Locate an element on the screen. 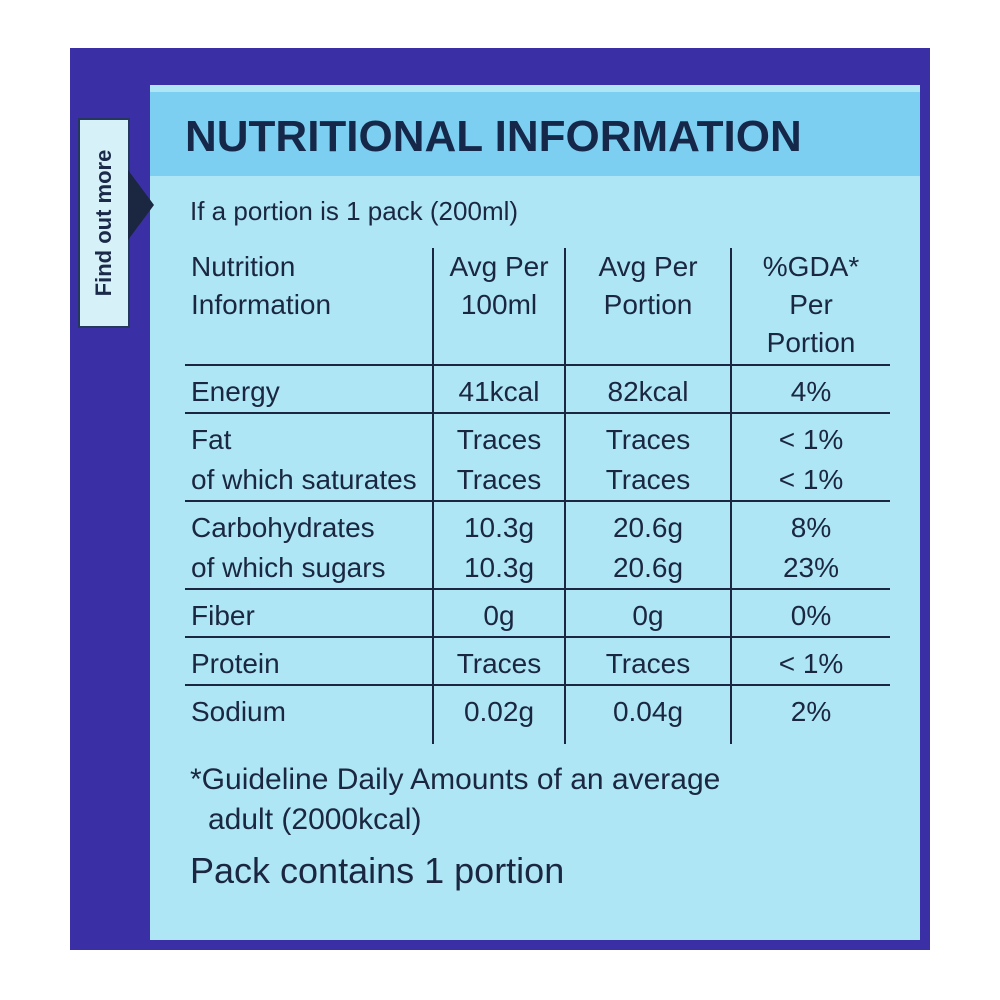 The width and height of the screenshot is (1000, 1000). column-header-line: %GDA* Per is located at coordinates (811, 285).